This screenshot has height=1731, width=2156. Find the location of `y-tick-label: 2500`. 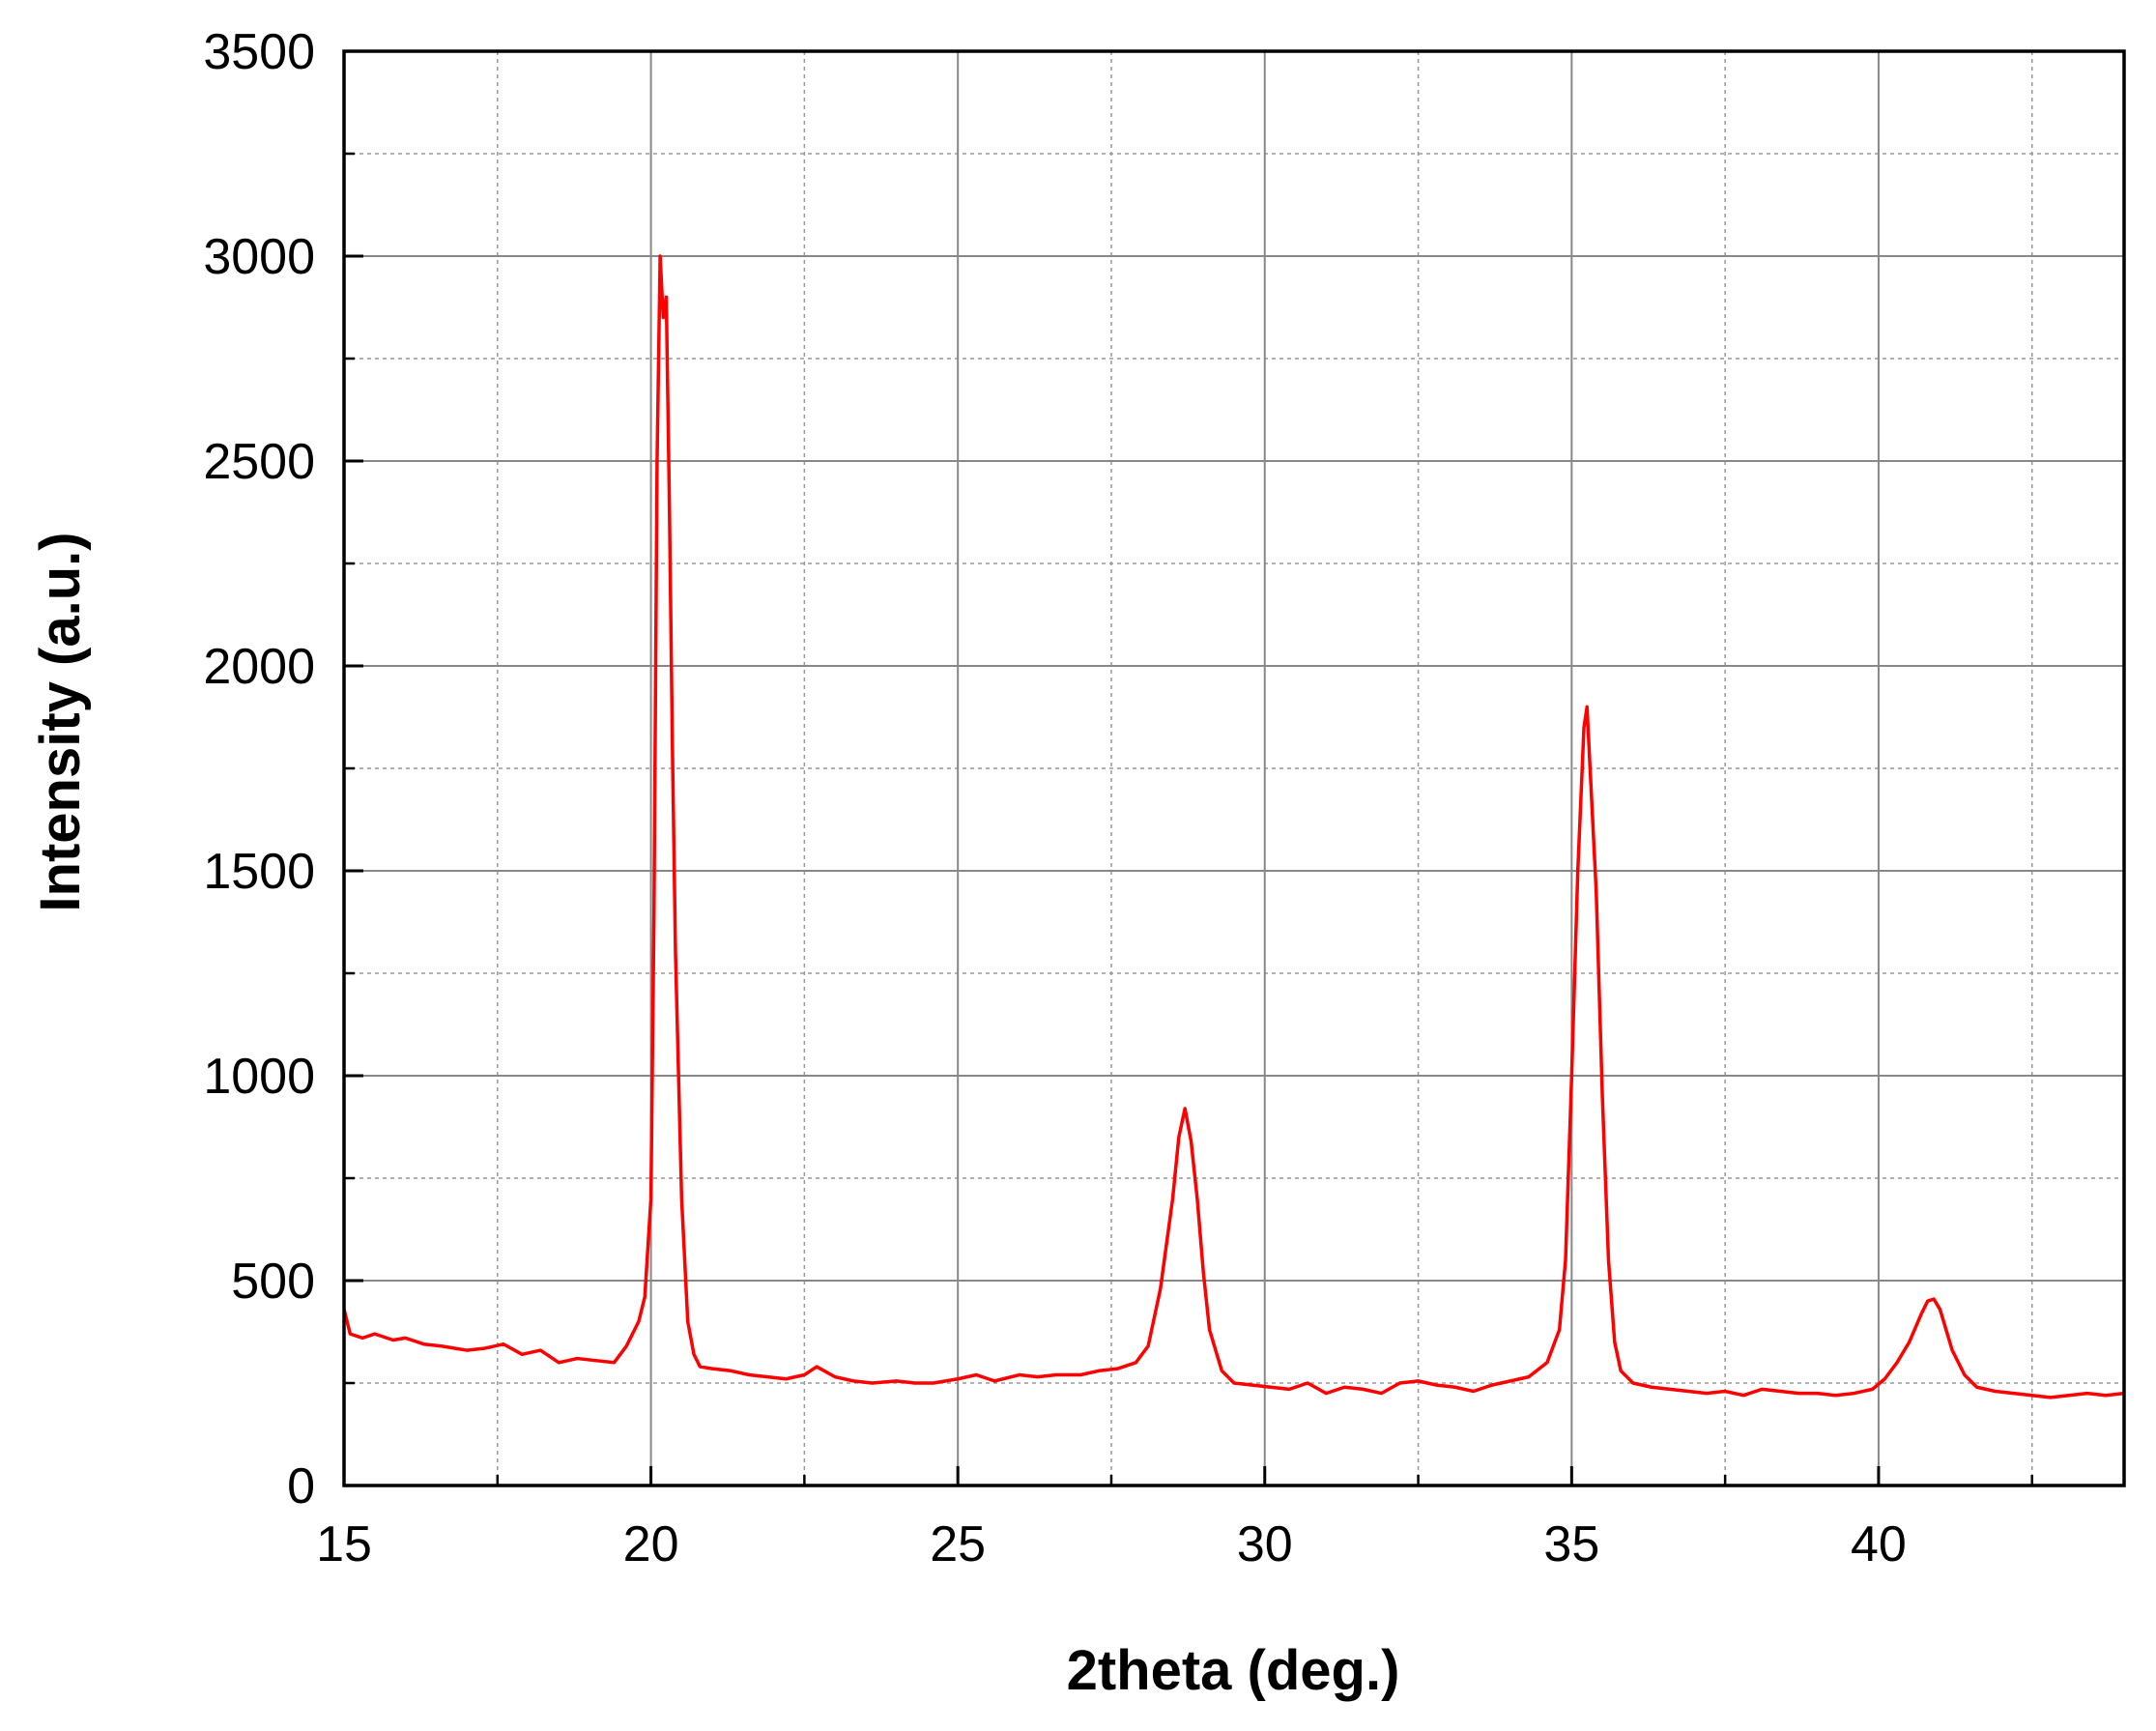

y-tick-label: 2500 is located at coordinates (259, 462).